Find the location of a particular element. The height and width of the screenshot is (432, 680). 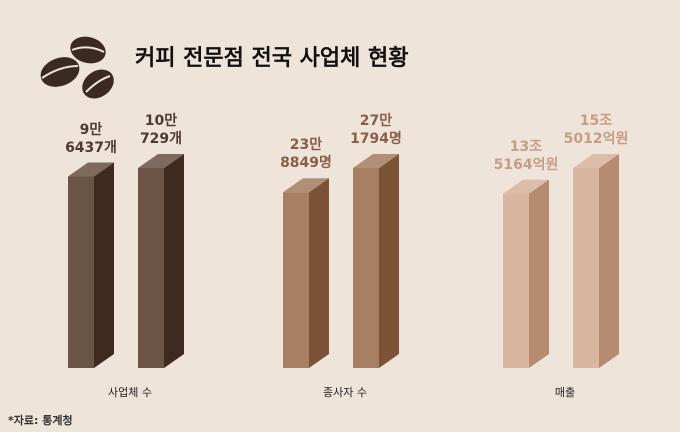

title: 커피 전문점 전국 사업체 현황 is located at coordinates (272, 58).